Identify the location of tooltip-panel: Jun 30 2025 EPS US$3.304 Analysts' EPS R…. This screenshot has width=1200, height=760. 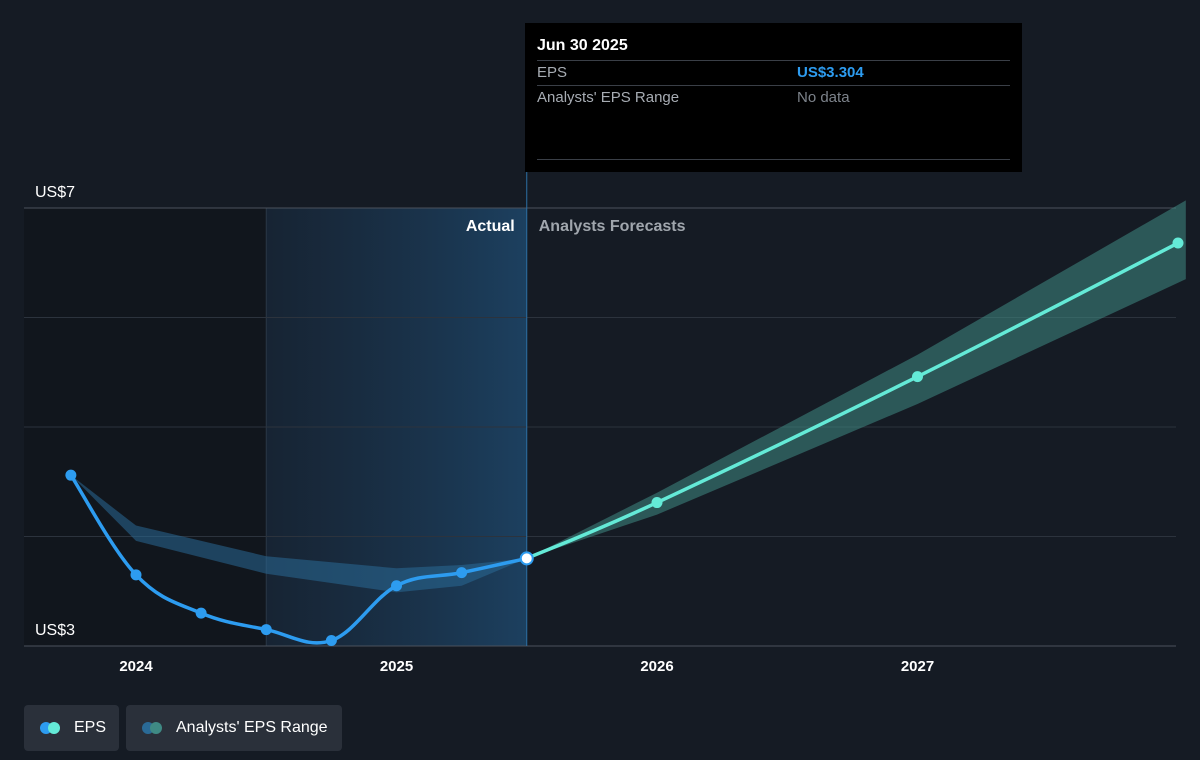
(773, 97).